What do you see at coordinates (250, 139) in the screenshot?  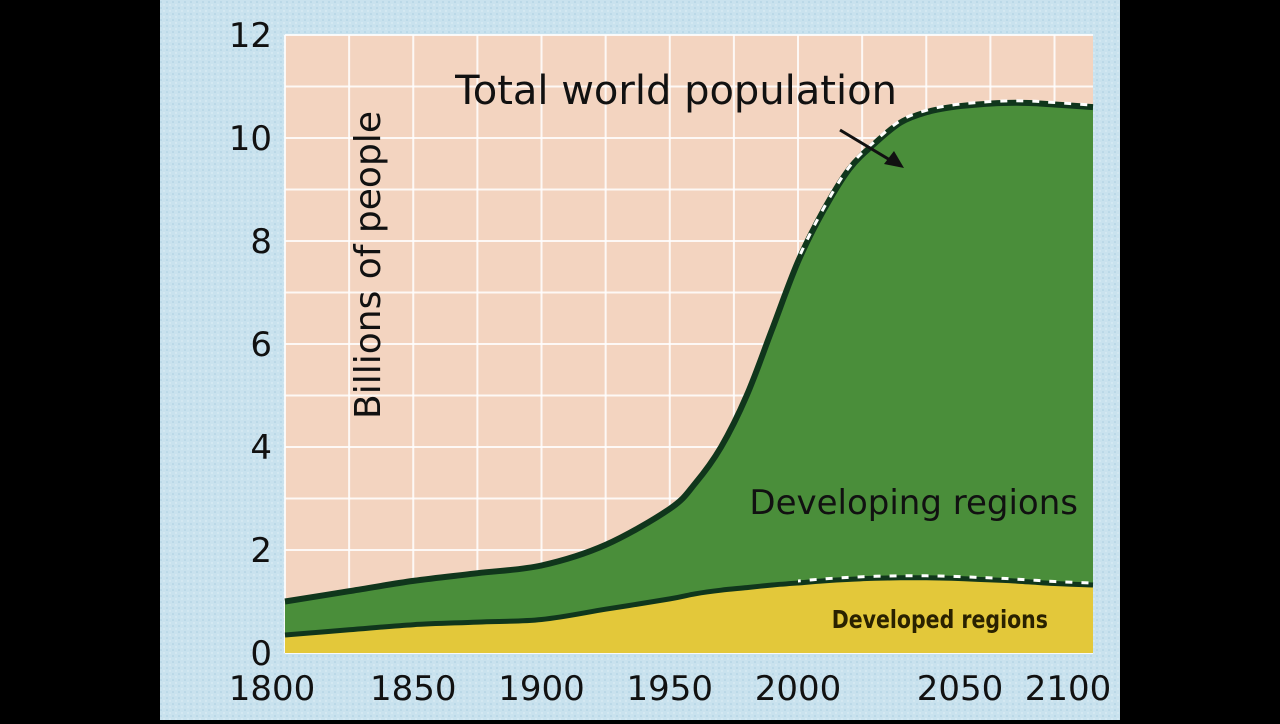 I see `y-tick-label: 10` at bounding box center [250, 139].